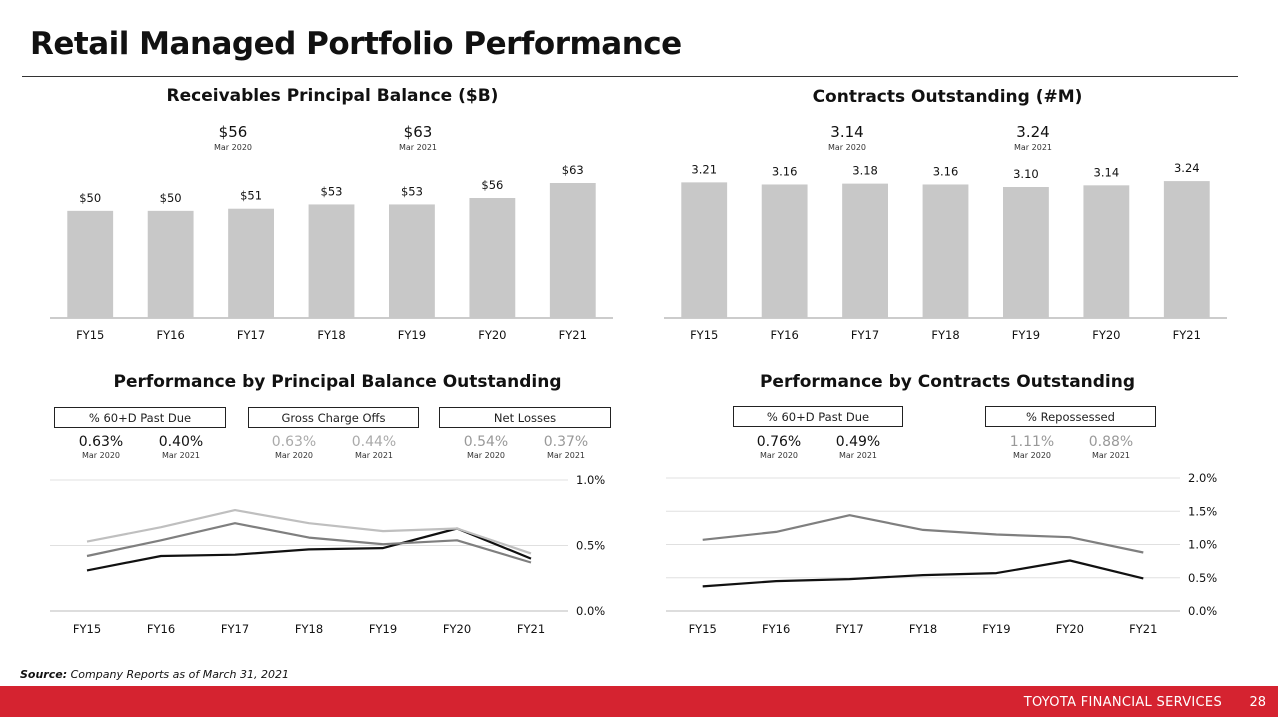 Image resolution: width=1278 pixels, height=717 pixels. I want to click on metric-contracts-past-due-2020: 0.76% Mar 2020, so click(779, 447).